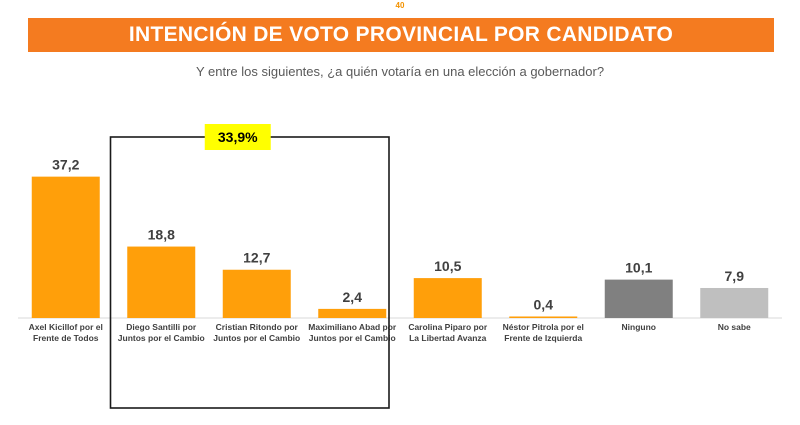 This screenshot has width=800, height=425. Describe the element at coordinates (66, 327) in the screenshot. I see `x-tick-label-line: Axel Kicillof por el` at that location.